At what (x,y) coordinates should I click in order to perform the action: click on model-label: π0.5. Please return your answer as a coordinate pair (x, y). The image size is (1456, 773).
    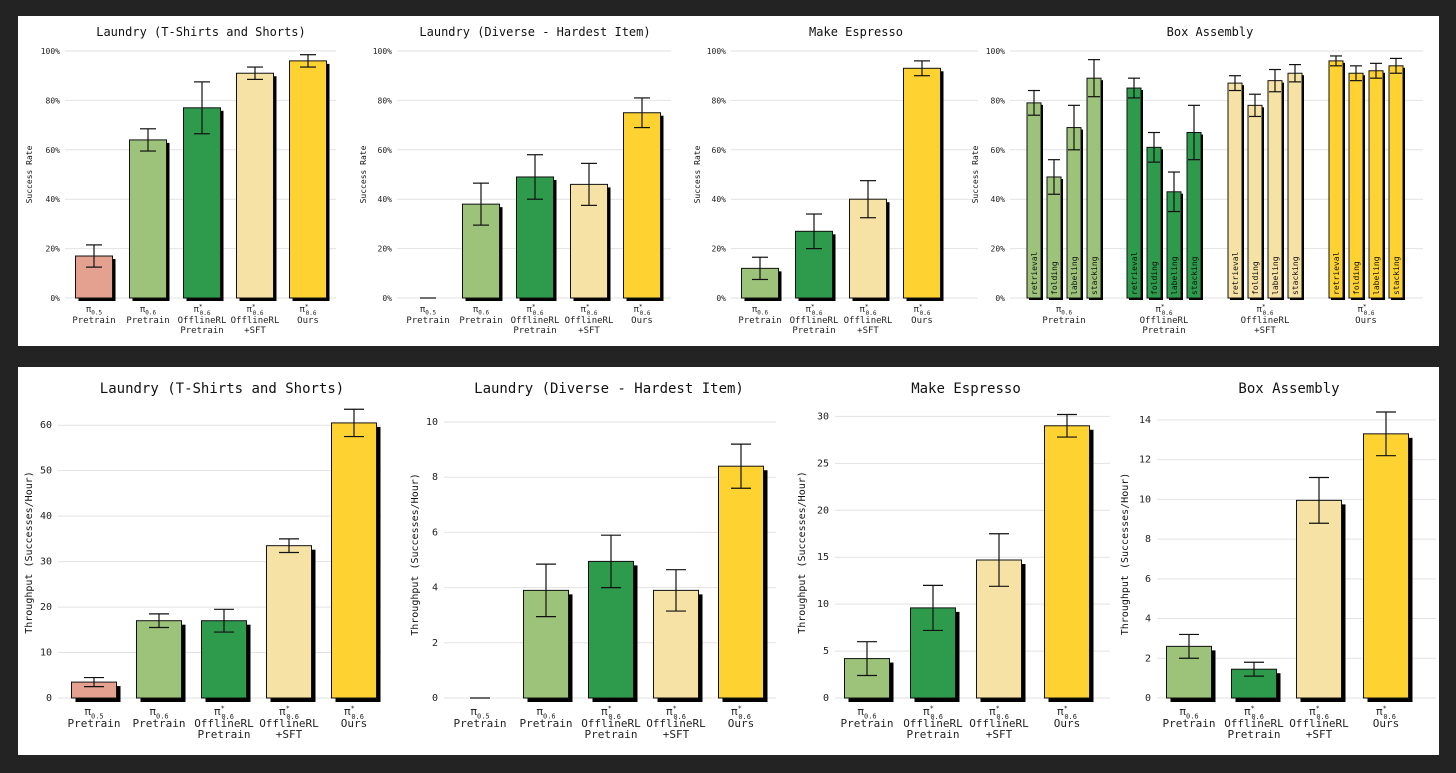
    Looking at the image, I should click on (479, 712).